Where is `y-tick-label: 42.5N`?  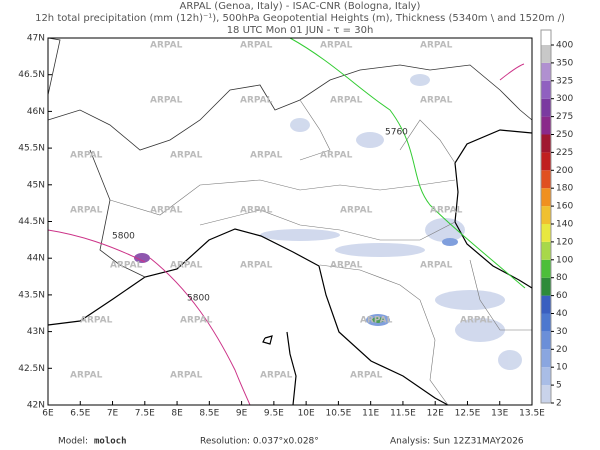 y-tick-label: 42.5N is located at coordinates (31, 369).